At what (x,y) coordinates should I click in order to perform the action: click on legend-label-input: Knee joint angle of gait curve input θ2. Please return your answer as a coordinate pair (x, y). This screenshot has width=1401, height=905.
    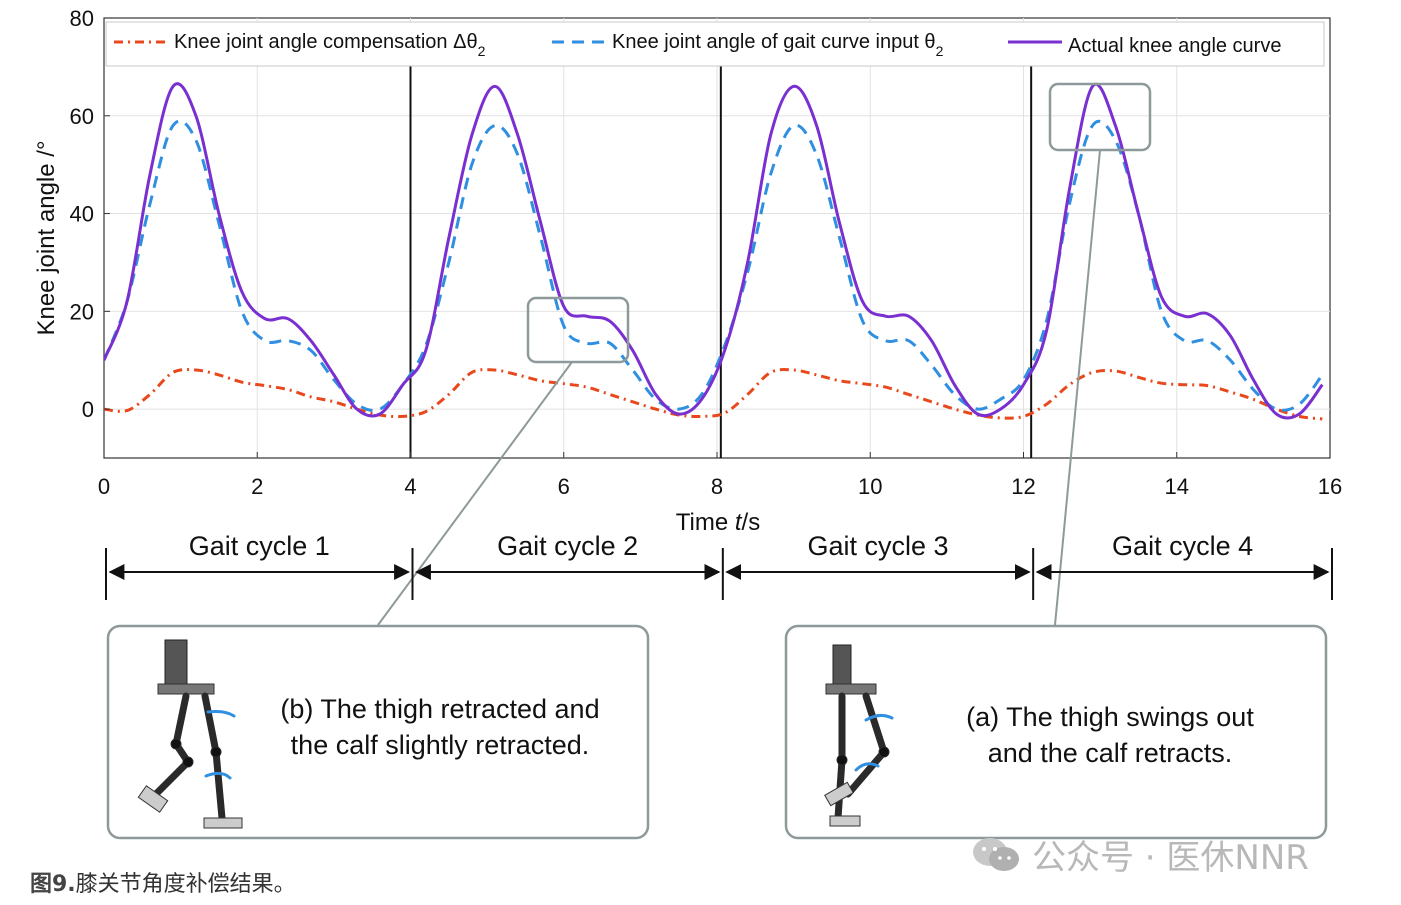
    Looking at the image, I should click on (778, 45).